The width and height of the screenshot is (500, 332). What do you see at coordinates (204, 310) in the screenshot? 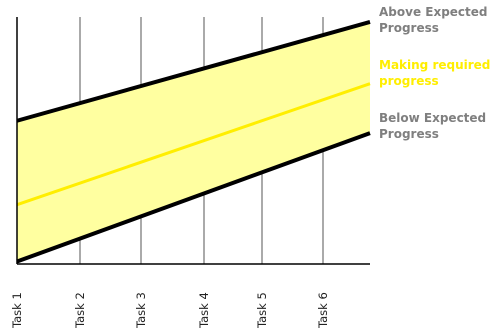
I see `tick-label-task-4: Task 4` at bounding box center [204, 310].